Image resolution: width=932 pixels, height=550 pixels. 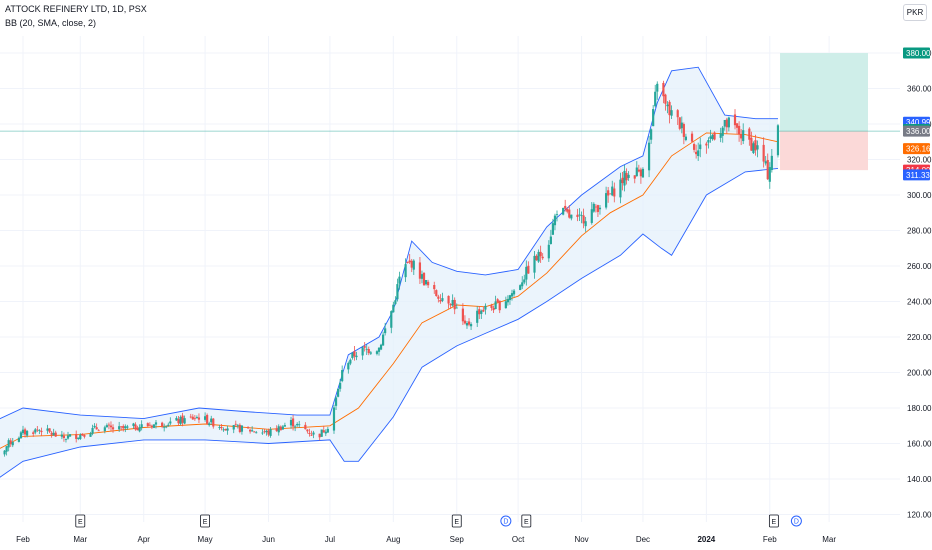 What do you see at coordinates (915, 12) in the screenshot?
I see `currency-button: PKR` at bounding box center [915, 12].